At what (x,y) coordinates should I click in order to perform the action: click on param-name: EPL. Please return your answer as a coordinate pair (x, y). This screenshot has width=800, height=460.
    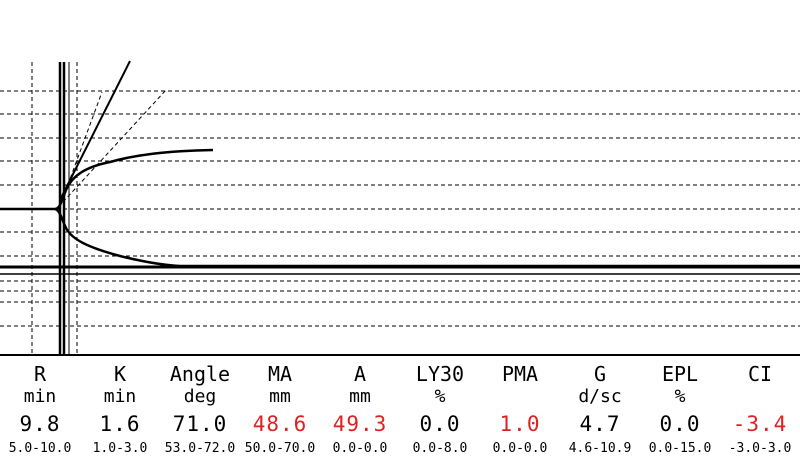
    Looking at the image, I should click on (680, 374).